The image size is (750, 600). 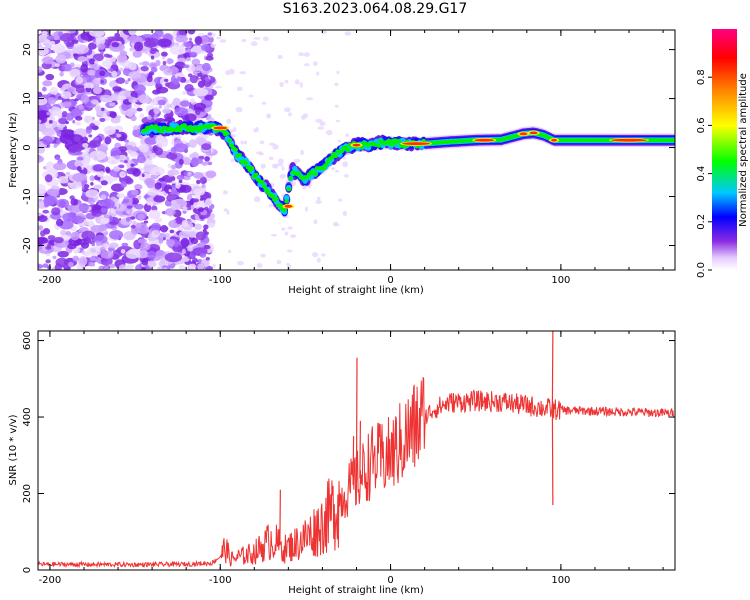 I want to click on top-ylabel: Frequency (Hz), so click(x=13, y=150).